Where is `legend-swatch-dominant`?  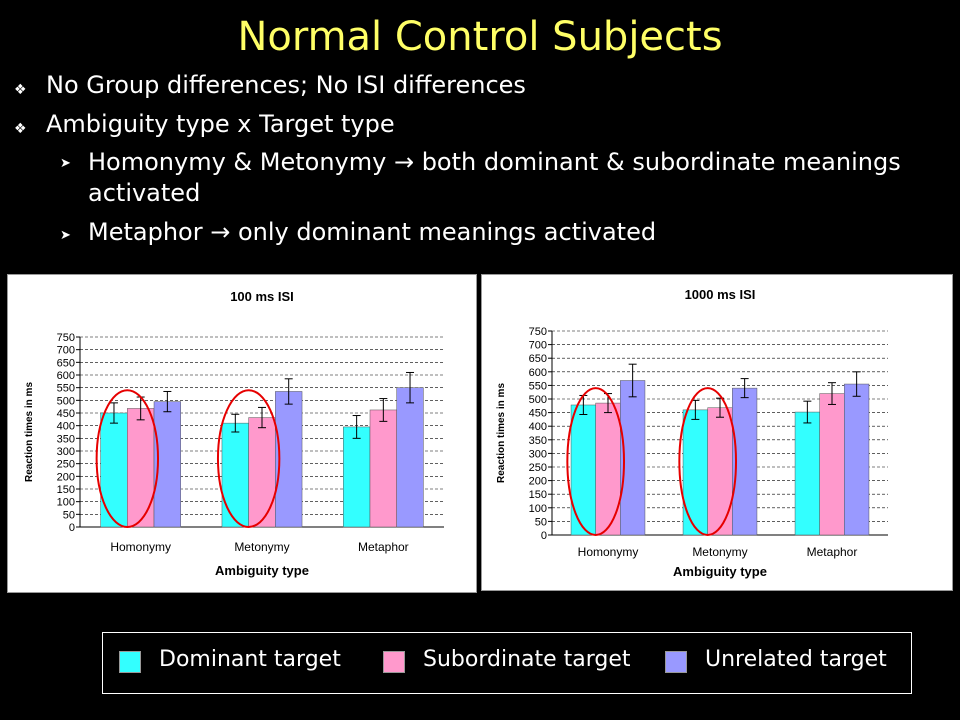
legend-swatch-dominant is located at coordinates (130, 662).